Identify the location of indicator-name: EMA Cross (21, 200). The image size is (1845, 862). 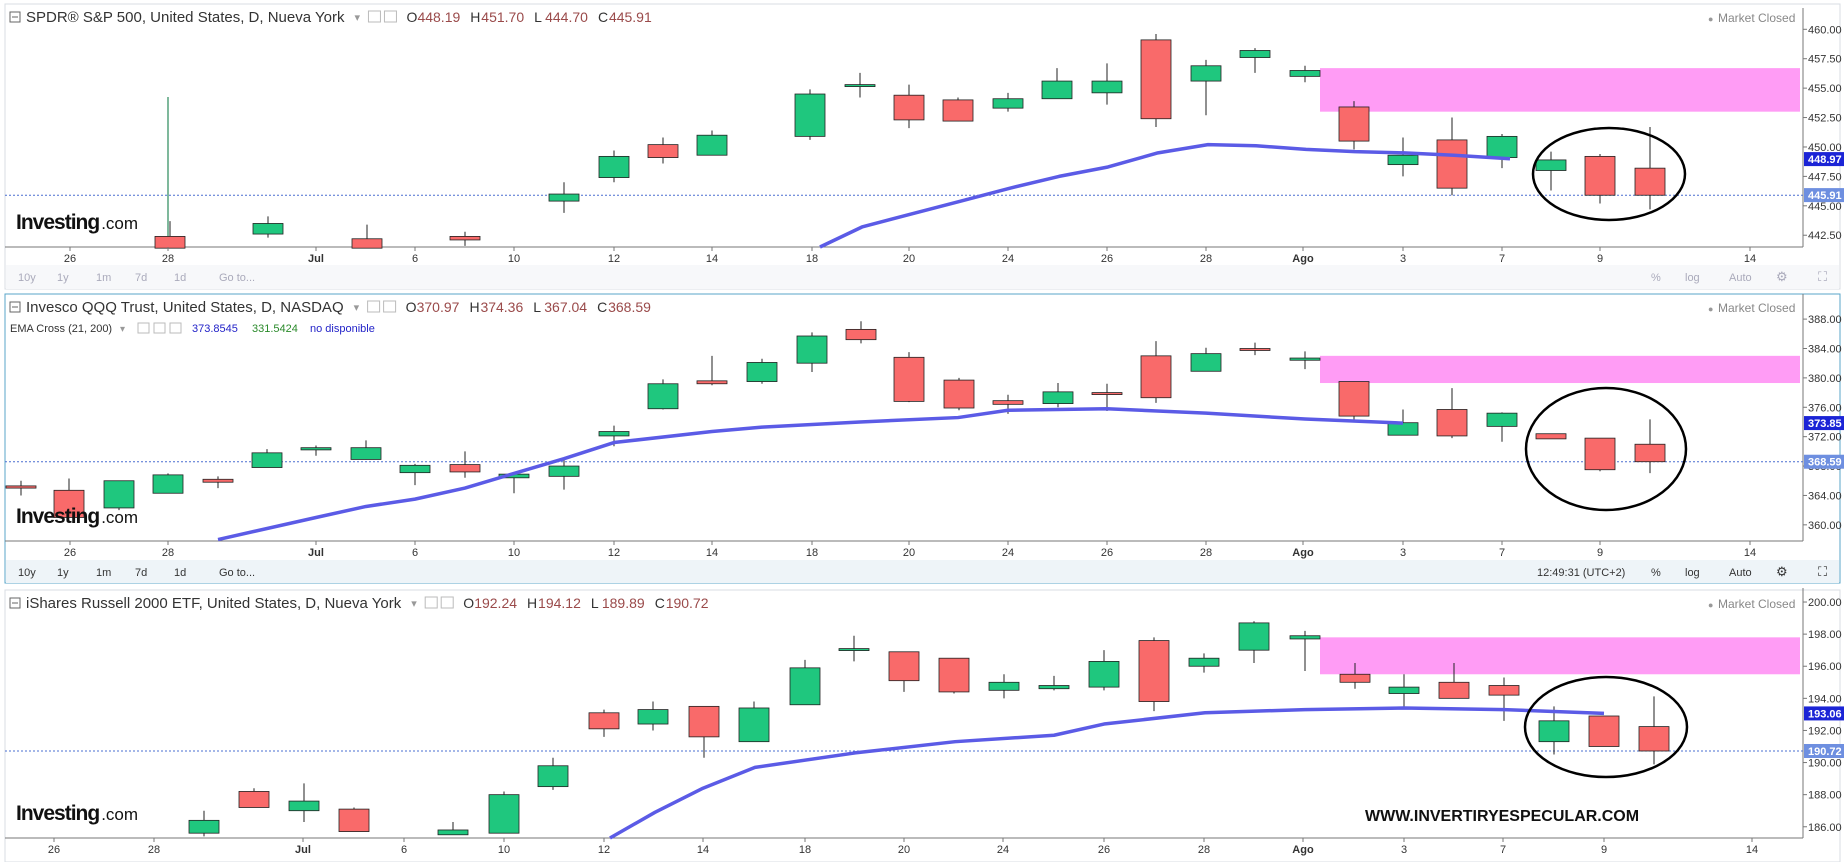
(61, 329).